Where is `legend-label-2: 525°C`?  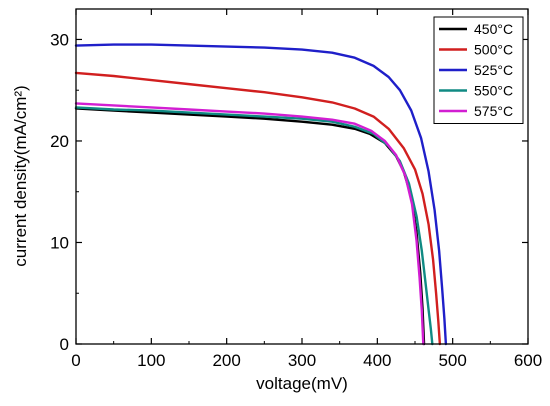 legend-label-2: 525°C is located at coordinates (493, 70).